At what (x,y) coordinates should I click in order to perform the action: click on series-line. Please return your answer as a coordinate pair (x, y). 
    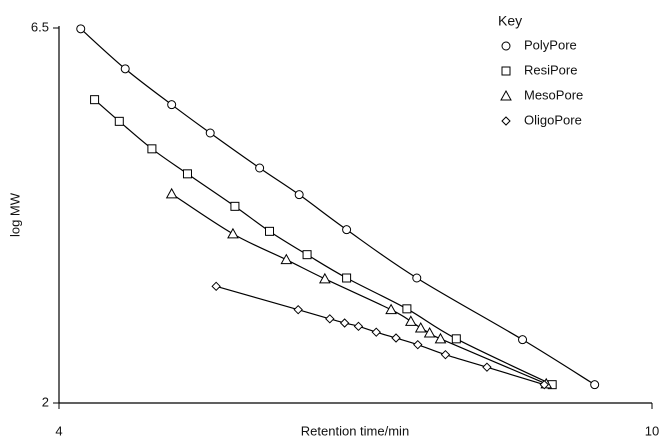
    Looking at the image, I should click on (380, 335).